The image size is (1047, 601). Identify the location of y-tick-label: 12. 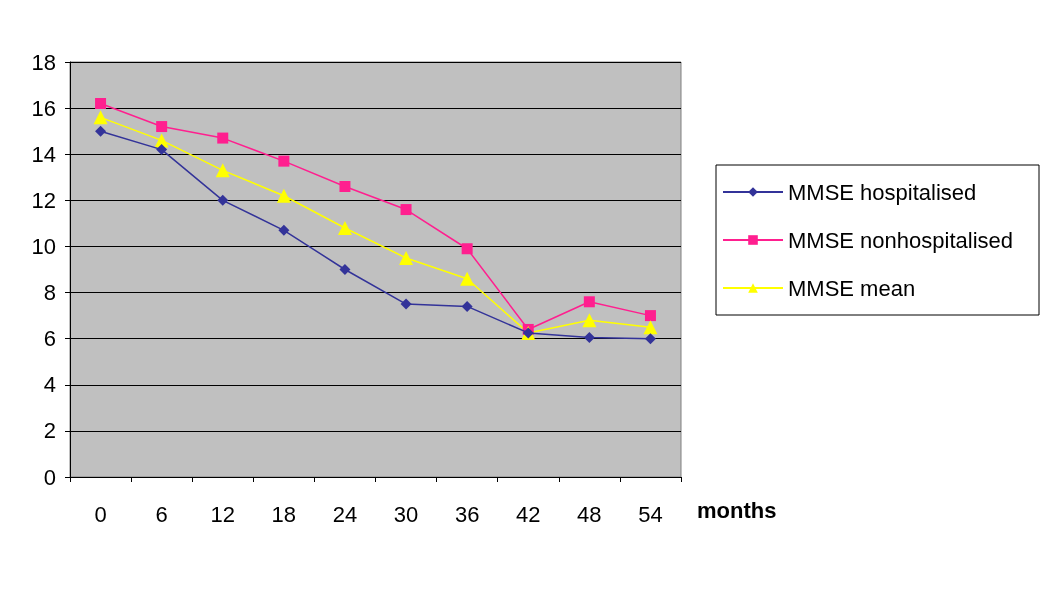
(43, 200).